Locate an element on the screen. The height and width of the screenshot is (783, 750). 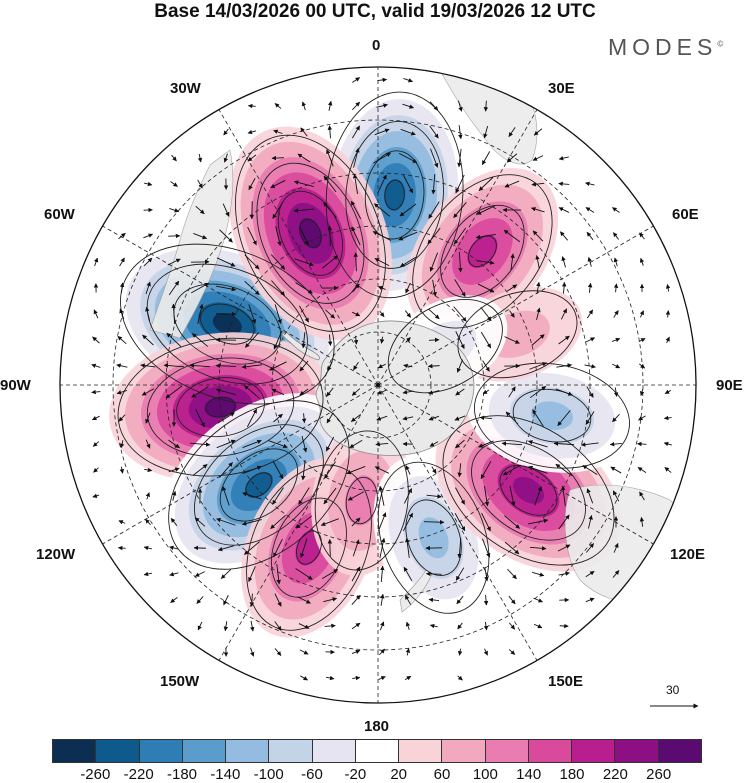
lon-label-30e: 30E is located at coordinates (561, 88).